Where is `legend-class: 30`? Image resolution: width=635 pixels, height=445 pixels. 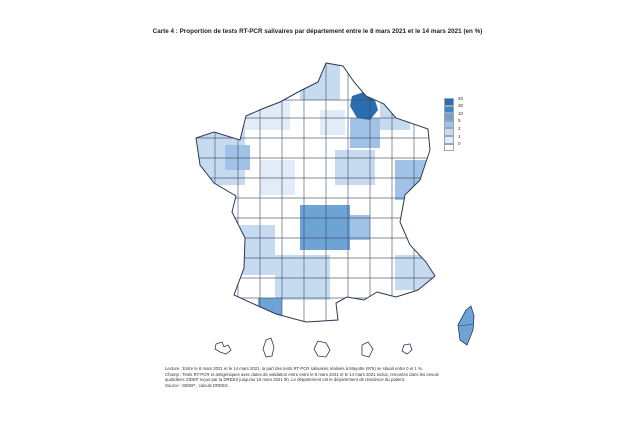 legend-class: 30 is located at coordinates (454, 108).